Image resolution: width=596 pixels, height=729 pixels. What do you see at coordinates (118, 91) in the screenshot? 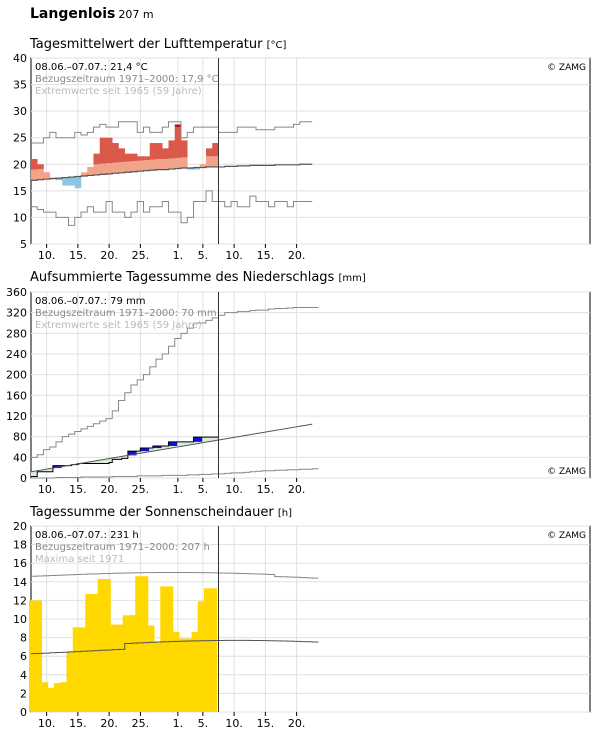
I see `temp-extremes-line: Extremwerte seit 1965 (59 Jahre)` at bounding box center [118, 91].